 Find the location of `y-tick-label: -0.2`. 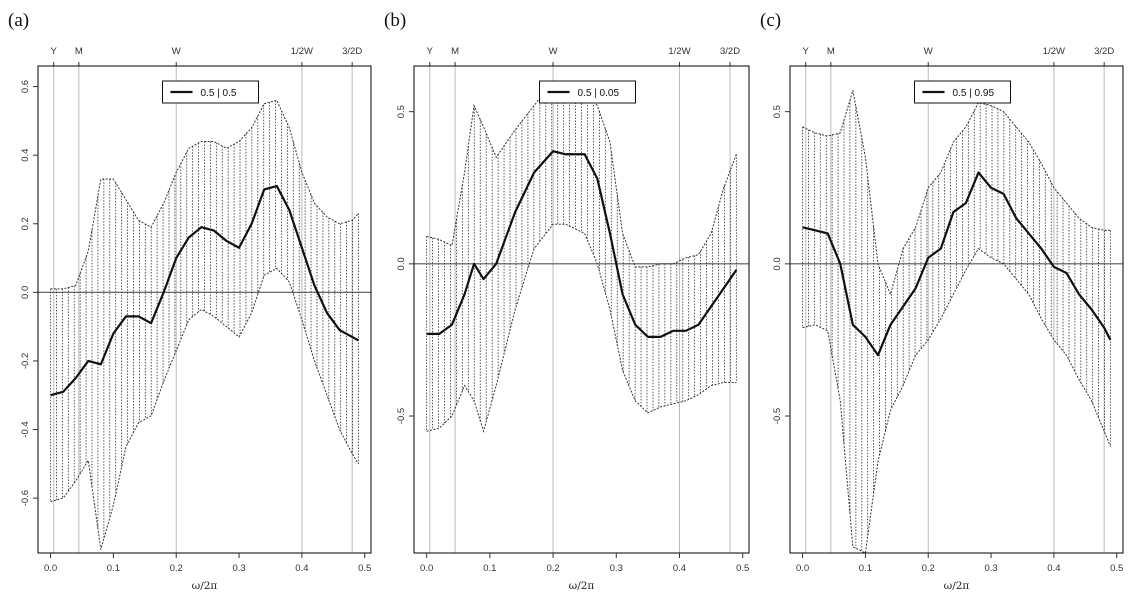

y-tick-label: -0.2 is located at coordinates (25, 361).